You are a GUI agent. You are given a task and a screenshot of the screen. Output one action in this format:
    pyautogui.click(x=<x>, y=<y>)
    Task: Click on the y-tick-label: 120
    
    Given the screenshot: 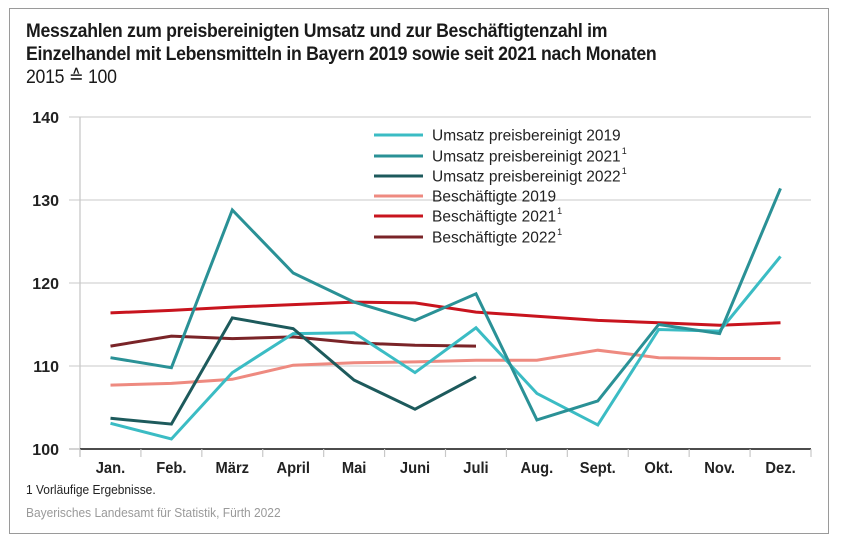 What is the action you would take?
    pyautogui.click(x=45, y=284)
    